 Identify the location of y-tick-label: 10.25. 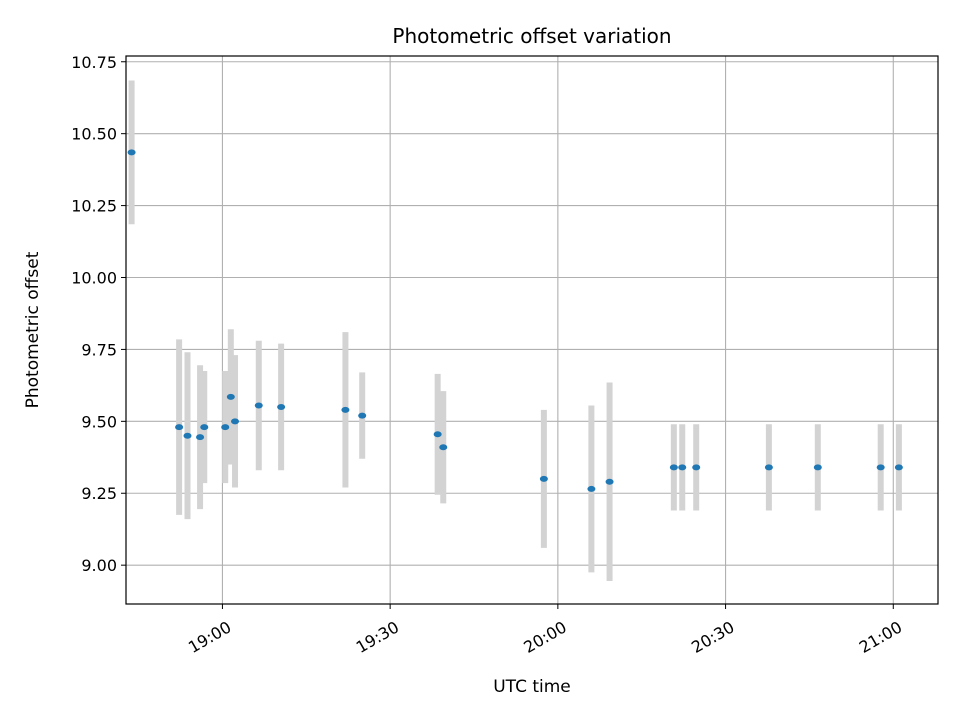
(94, 206).